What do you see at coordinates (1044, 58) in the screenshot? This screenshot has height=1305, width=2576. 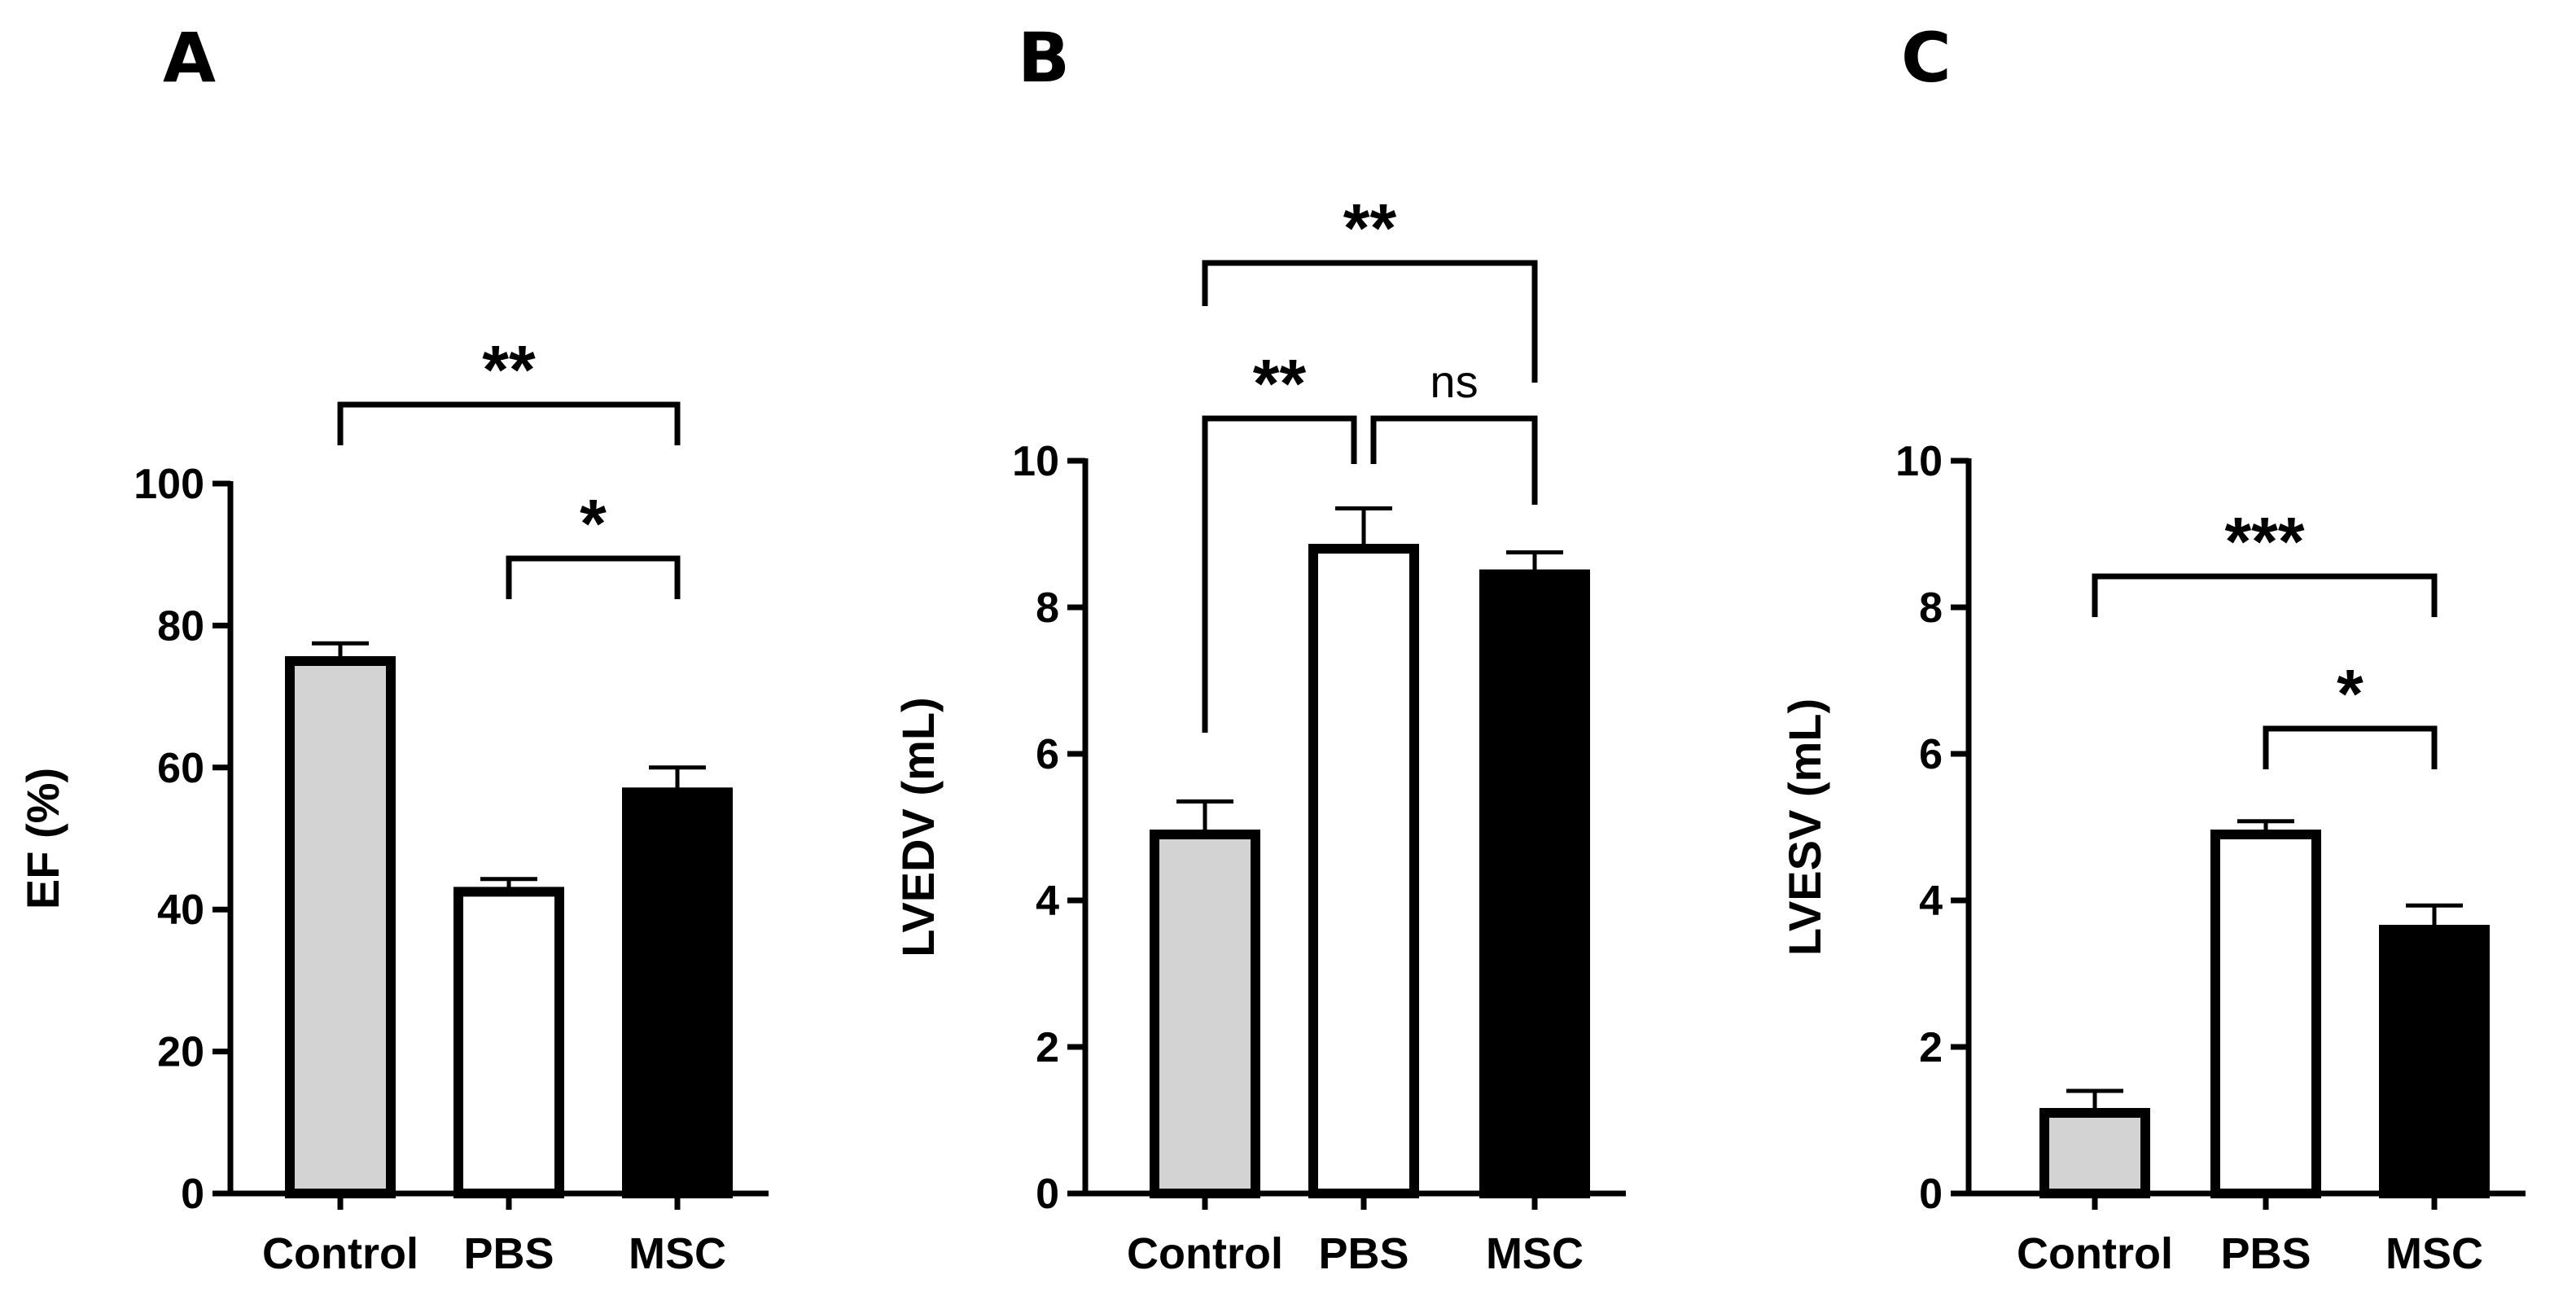 I see `panel-letter: B` at bounding box center [1044, 58].